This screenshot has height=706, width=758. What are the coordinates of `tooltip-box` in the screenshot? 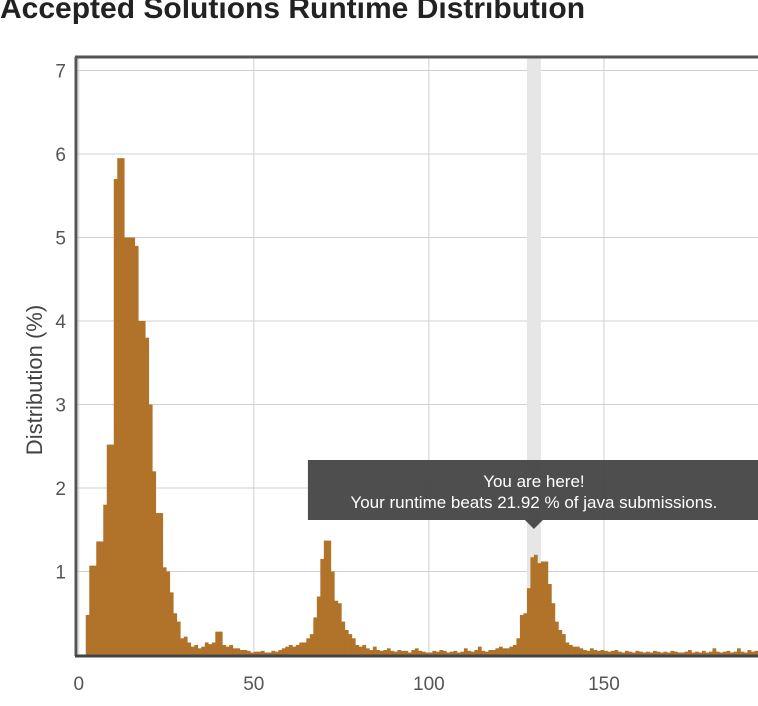 It's located at (532, 490).